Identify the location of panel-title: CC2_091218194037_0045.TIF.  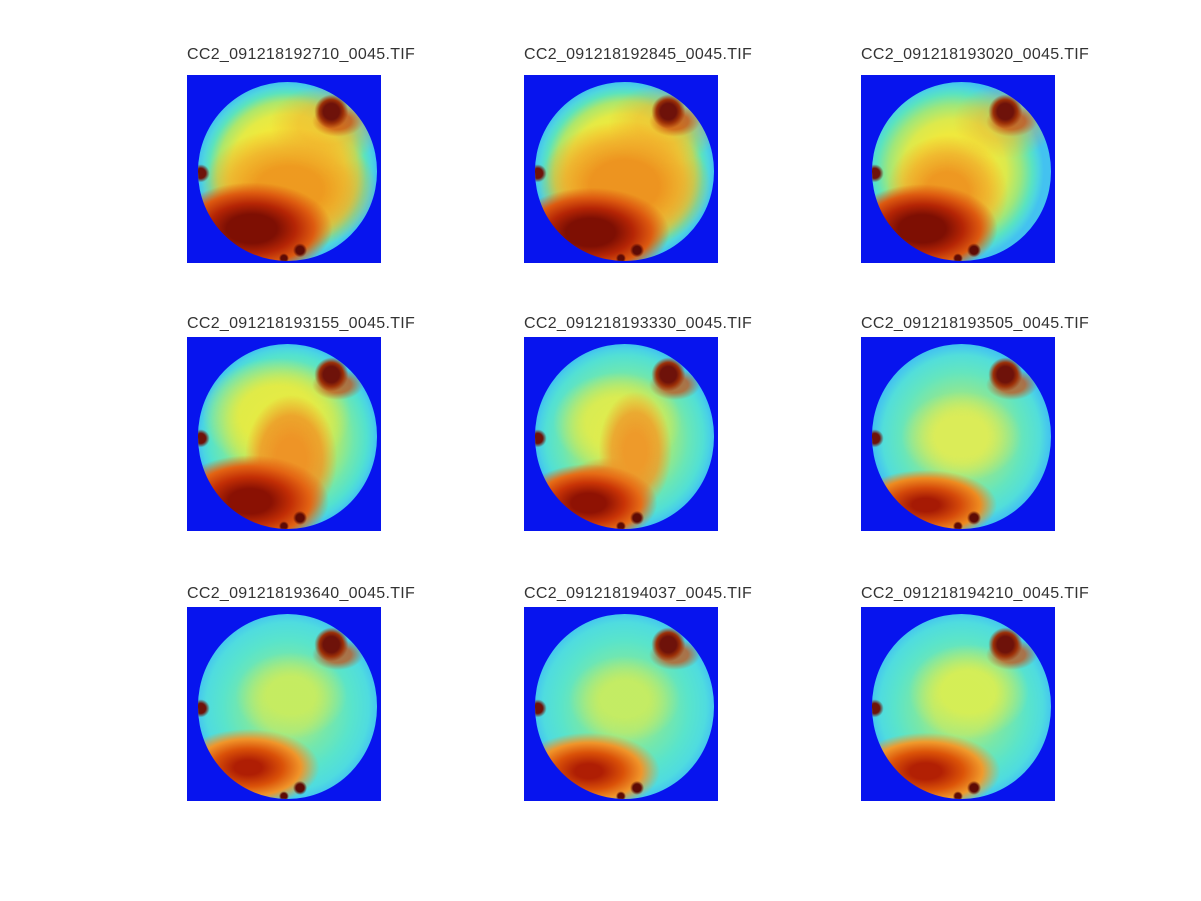
(638, 593).